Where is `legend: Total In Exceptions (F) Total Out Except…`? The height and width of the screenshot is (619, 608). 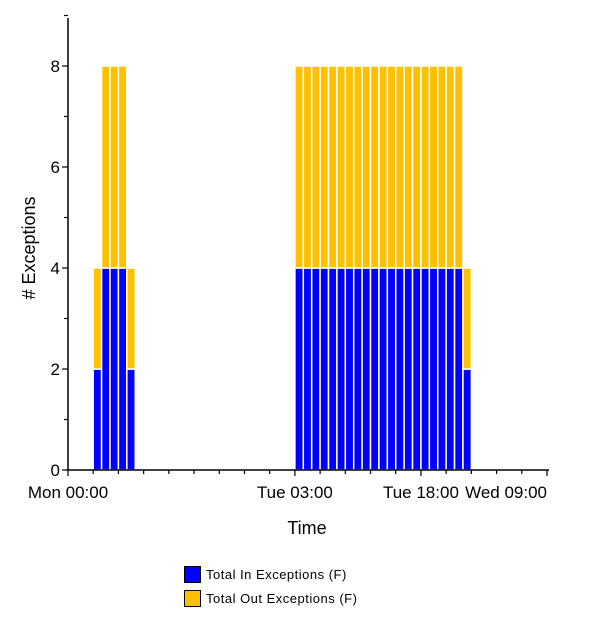
legend: Total In Exceptions (F) Total Out Except… is located at coordinates (270, 586).